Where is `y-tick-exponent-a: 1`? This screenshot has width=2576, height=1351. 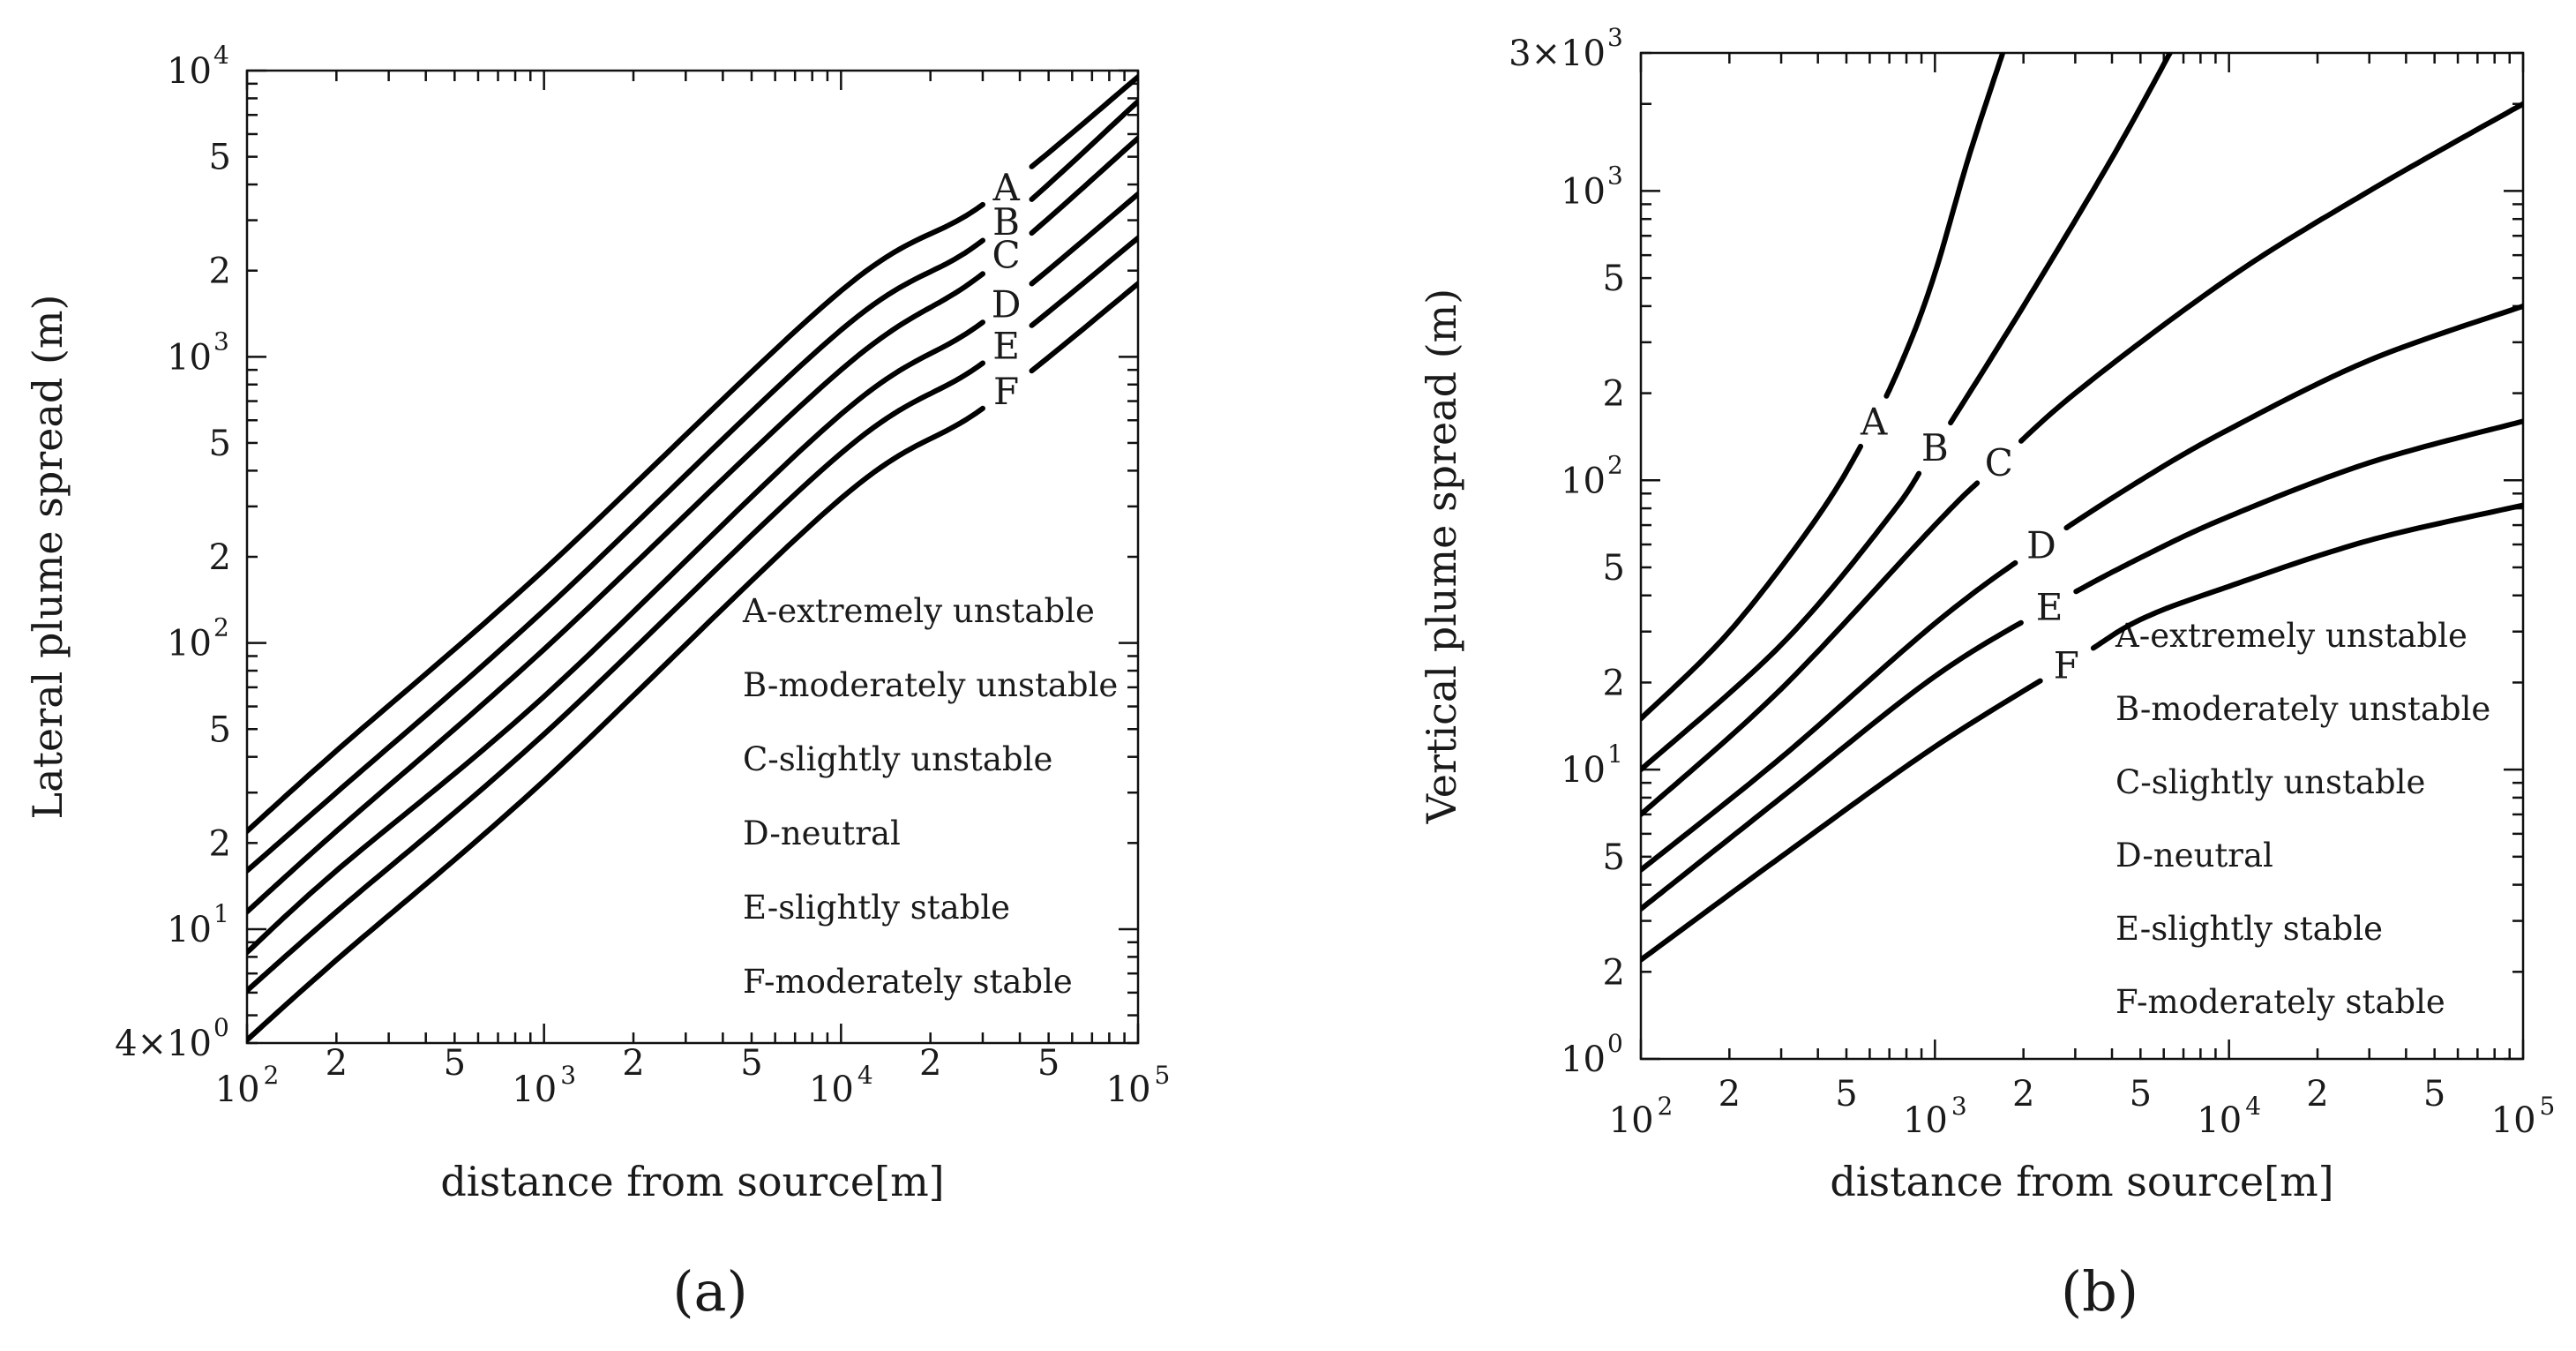 y-tick-exponent-a: 1 is located at coordinates (221, 914).